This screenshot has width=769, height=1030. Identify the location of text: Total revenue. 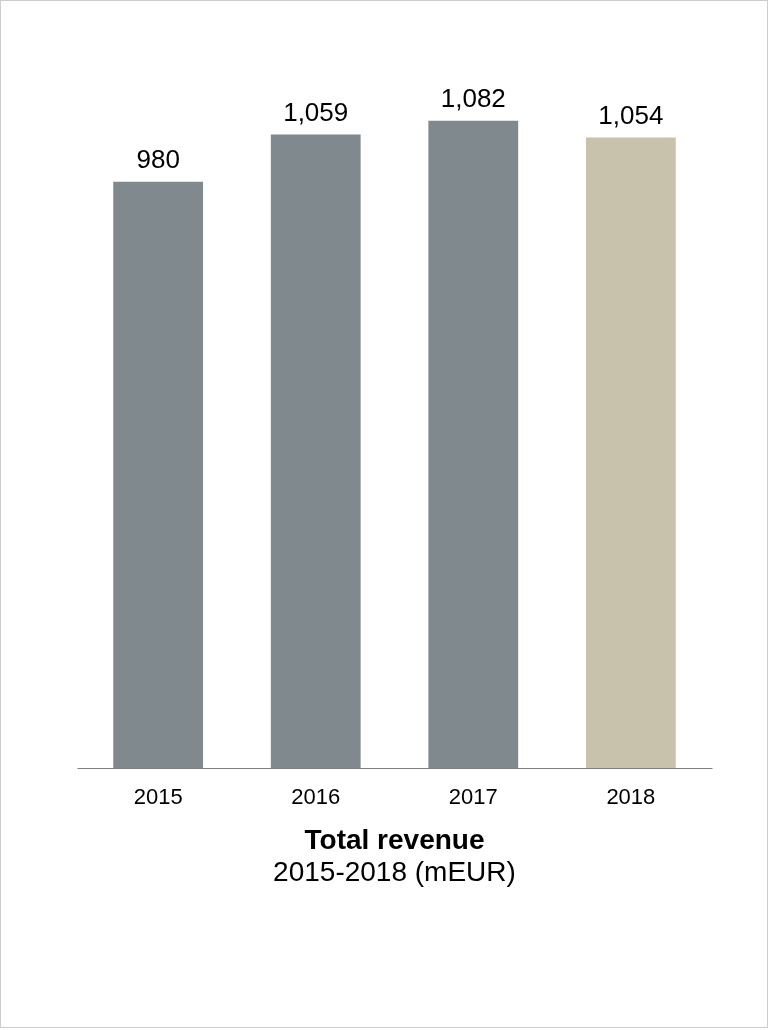
(394, 839).